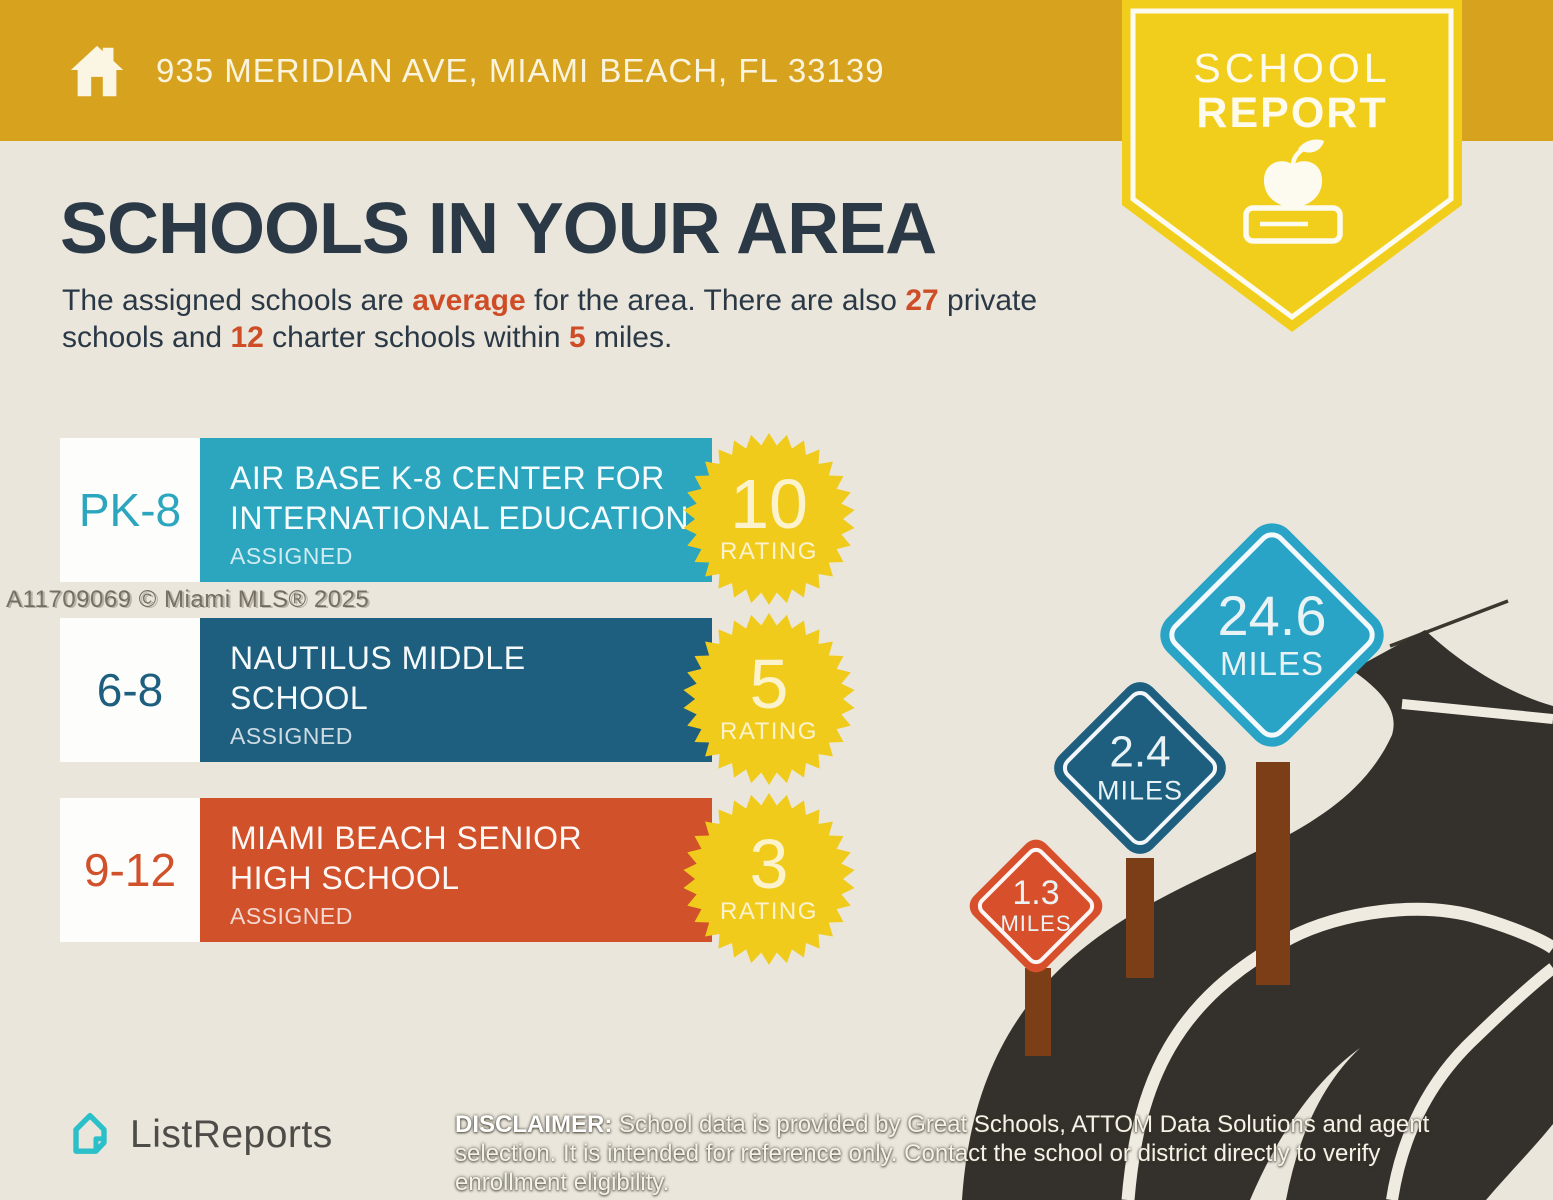  I want to click on distance-label: 24.6 MILES, so click(1272, 635).